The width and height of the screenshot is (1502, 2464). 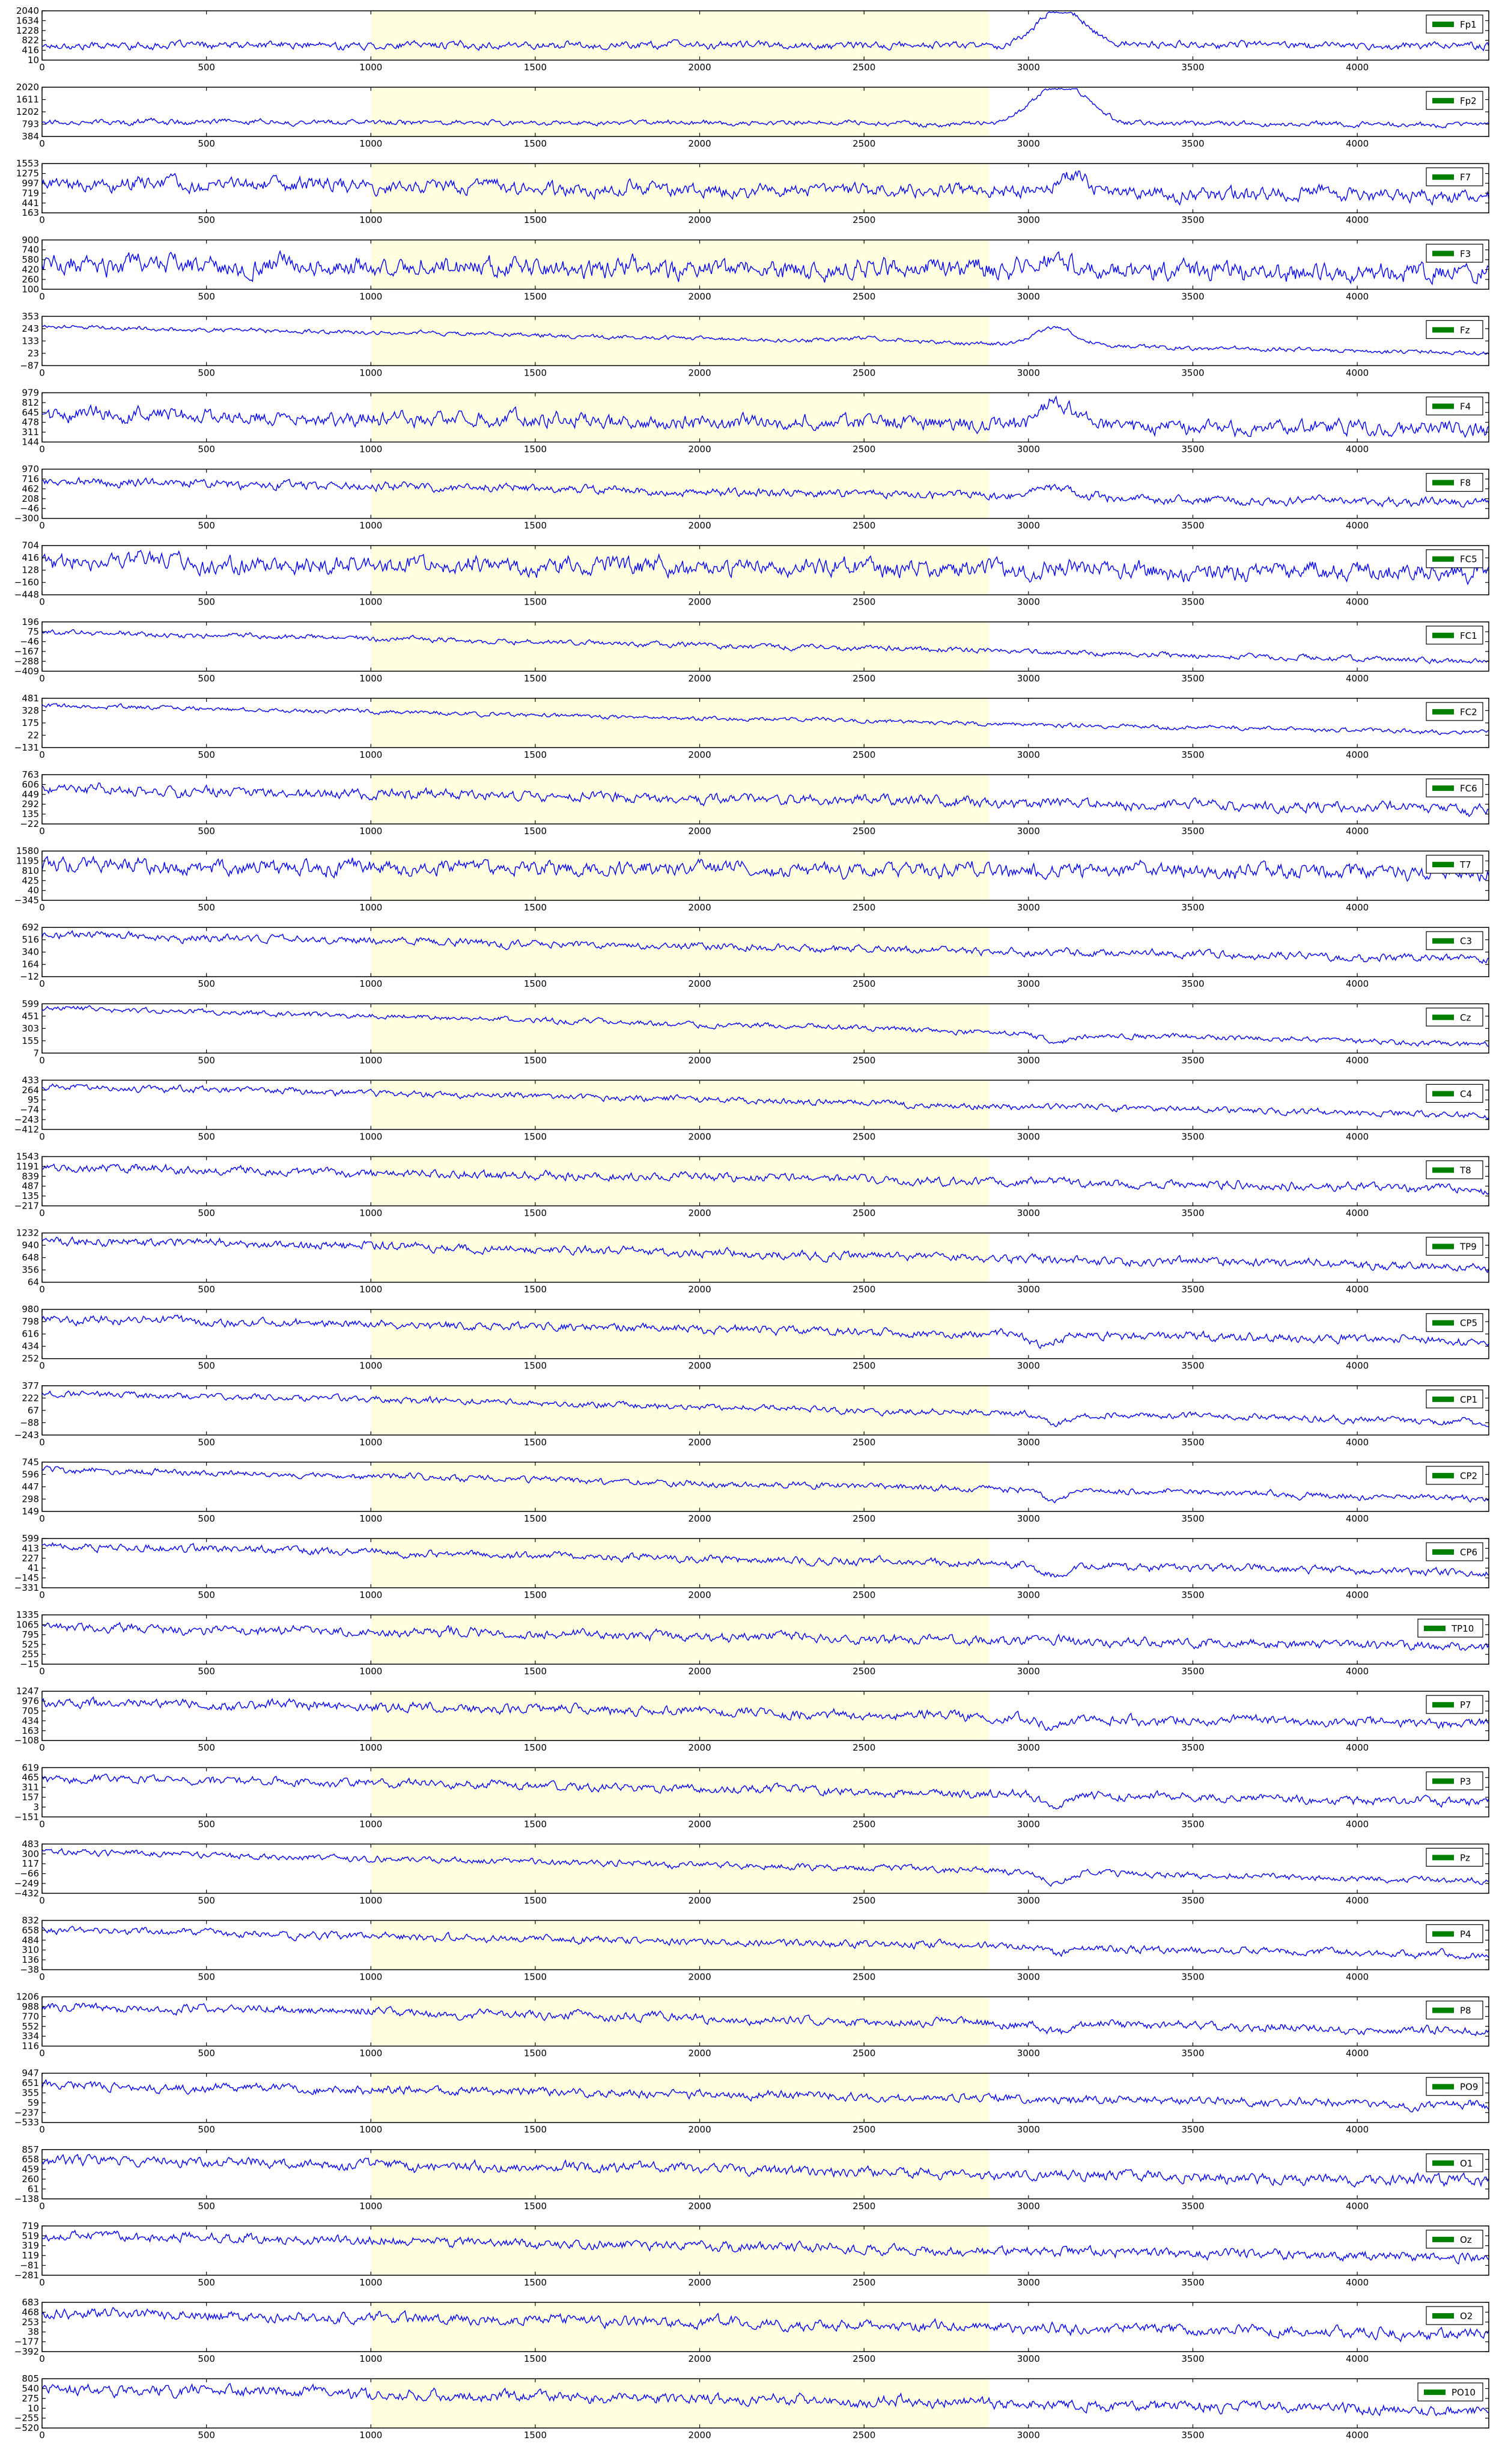 What do you see at coordinates (1454, 1170) in the screenshot?
I see `legend-box` at bounding box center [1454, 1170].